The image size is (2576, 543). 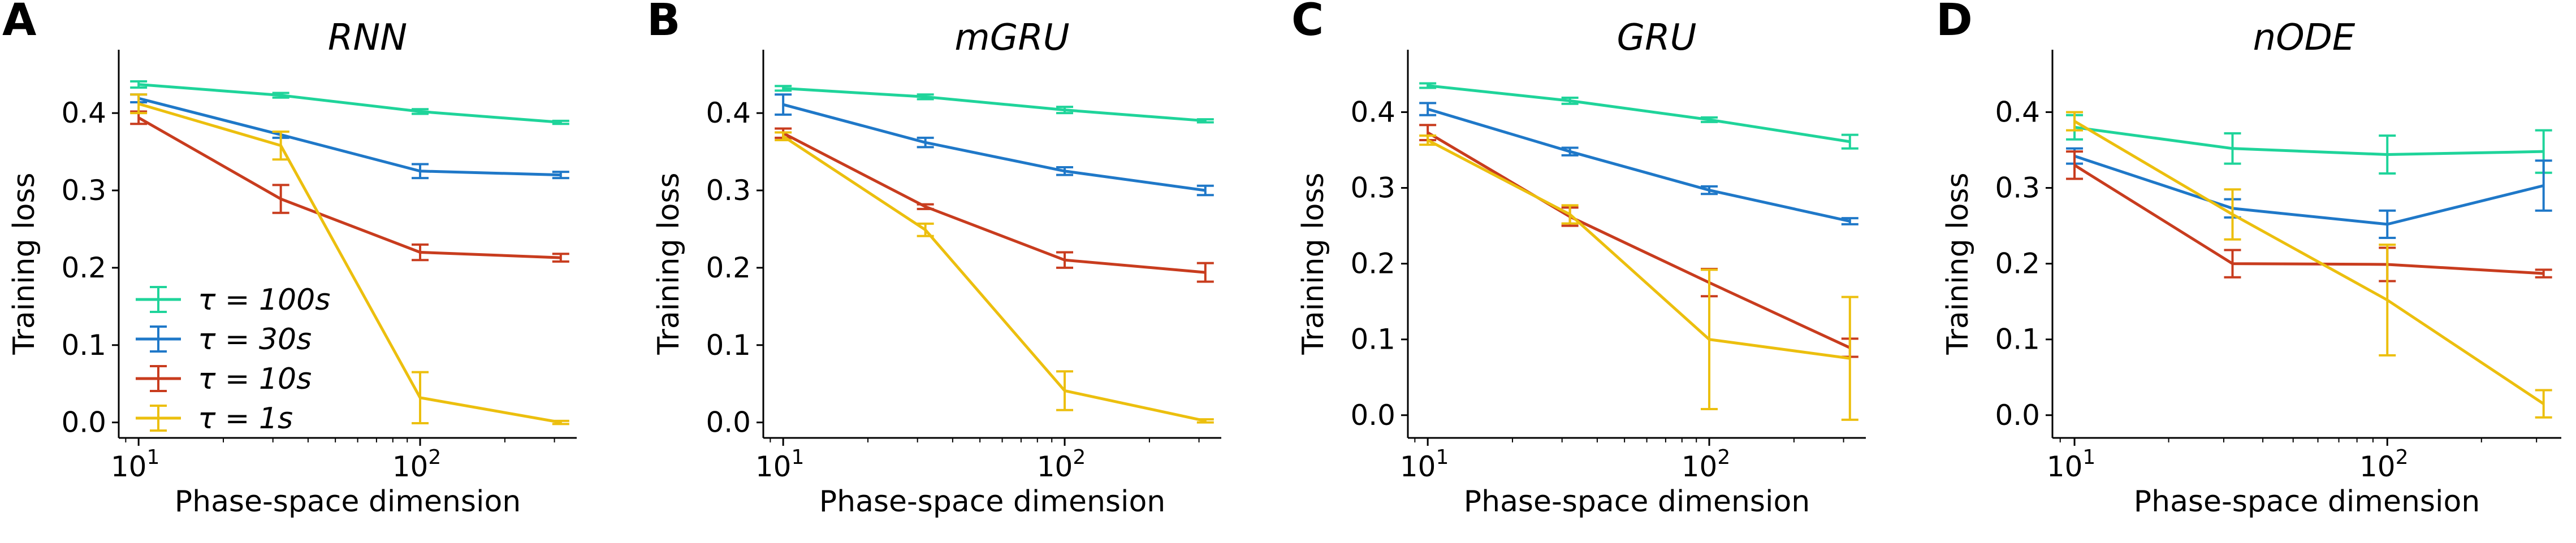 What do you see at coordinates (2304, 38) in the screenshot?
I see `panel-title: nODE` at bounding box center [2304, 38].